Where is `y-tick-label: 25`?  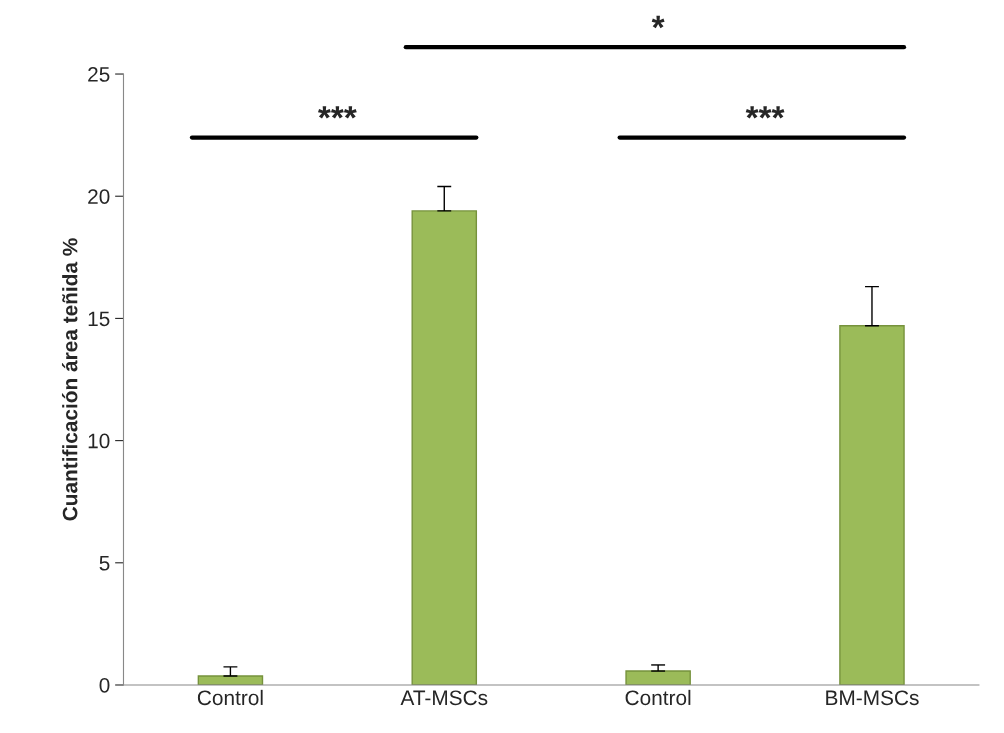 y-tick-label: 25 is located at coordinates (99, 74).